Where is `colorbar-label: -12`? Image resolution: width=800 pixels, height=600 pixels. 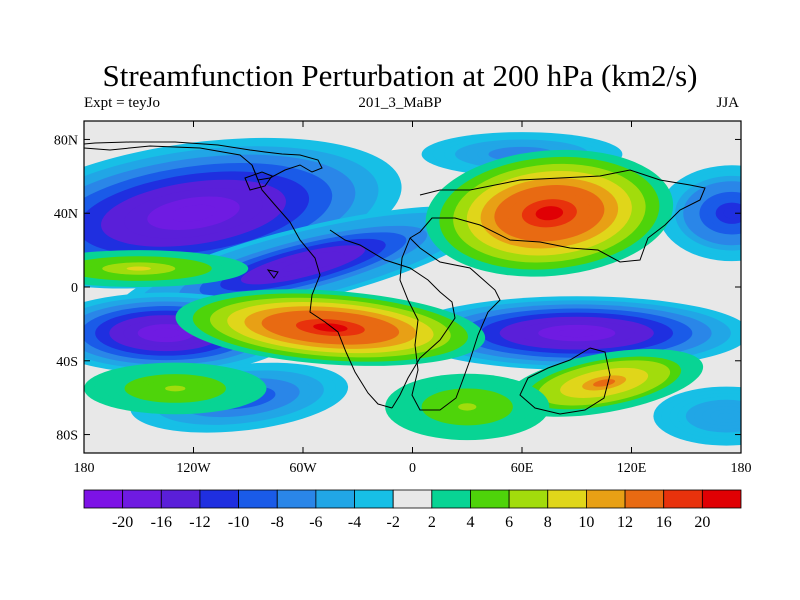 colorbar-label: -12 is located at coordinates (199, 522).